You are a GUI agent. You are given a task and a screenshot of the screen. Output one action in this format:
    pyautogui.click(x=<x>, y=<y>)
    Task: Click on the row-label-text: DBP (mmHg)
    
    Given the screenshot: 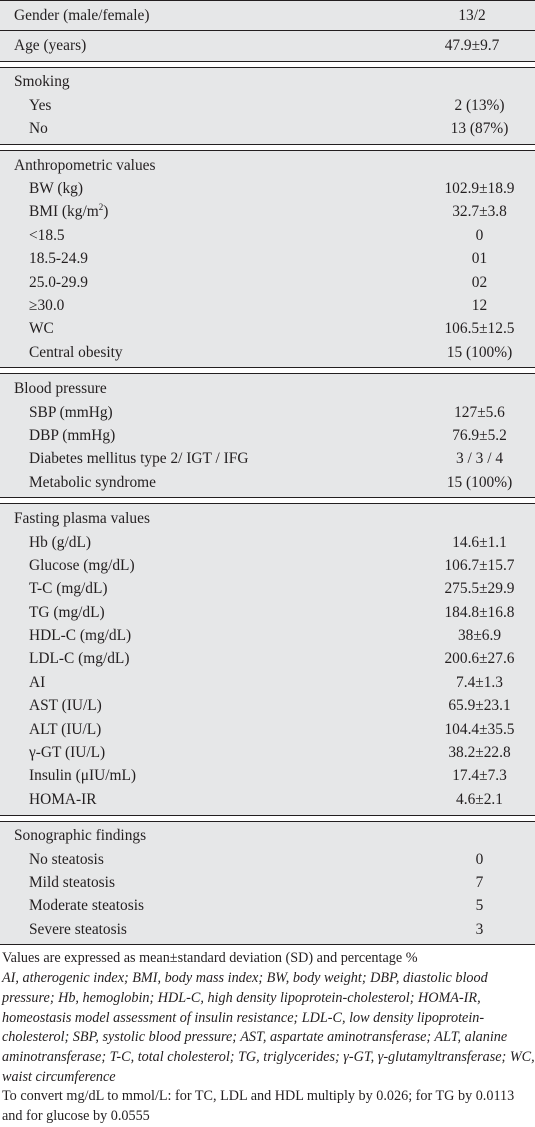 What is the action you would take?
    pyautogui.click(x=72, y=435)
    